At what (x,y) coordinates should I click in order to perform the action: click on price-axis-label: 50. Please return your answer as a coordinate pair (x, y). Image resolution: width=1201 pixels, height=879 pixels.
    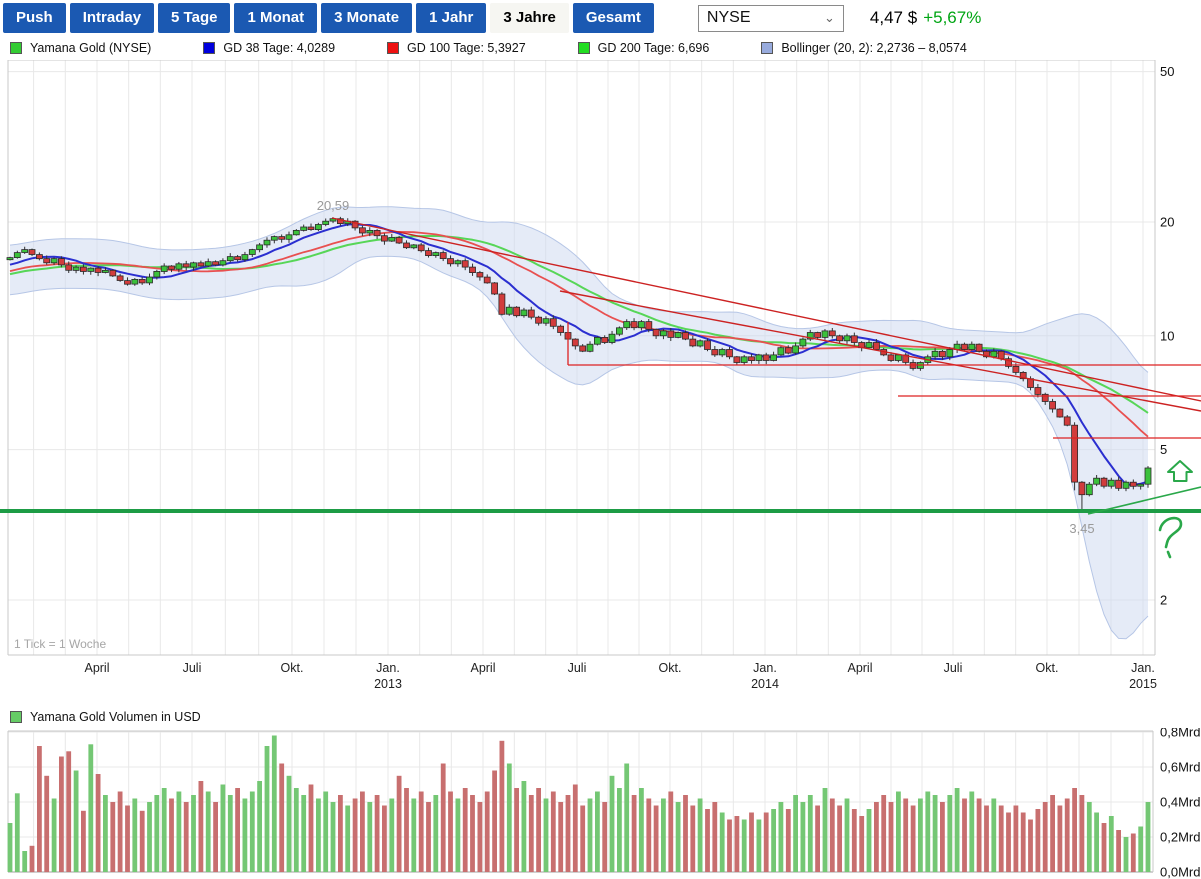
    Looking at the image, I should click on (1167, 71).